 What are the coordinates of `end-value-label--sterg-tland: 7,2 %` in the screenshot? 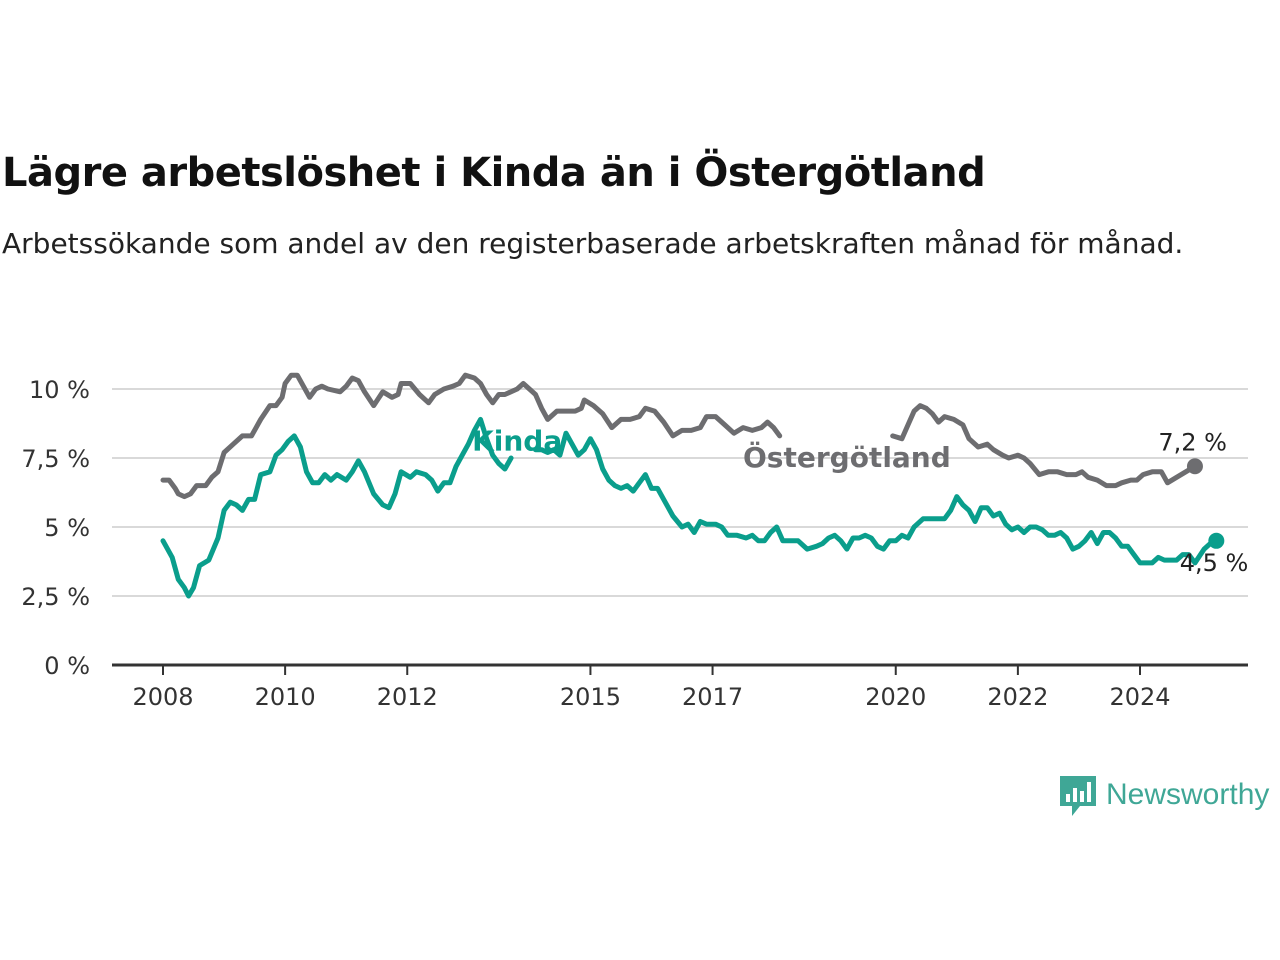 It's located at (1192, 442).